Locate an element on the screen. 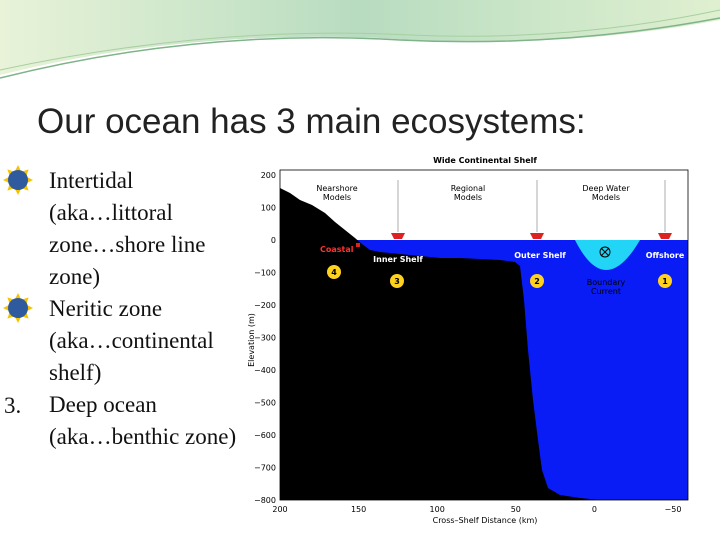 Image resolution: width=720 pixels, height=540 pixels. site-number: 3 is located at coordinates (397, 281).